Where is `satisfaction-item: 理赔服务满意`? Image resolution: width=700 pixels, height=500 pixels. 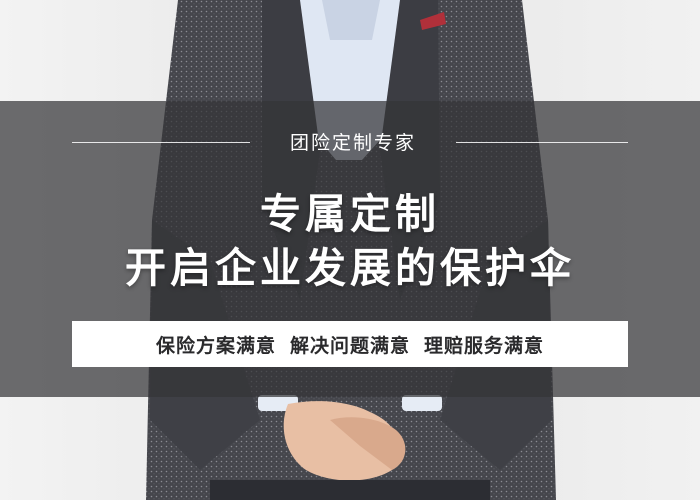
satisfaction-item: 理赔服务满意 is located at coordinates (484, 345).